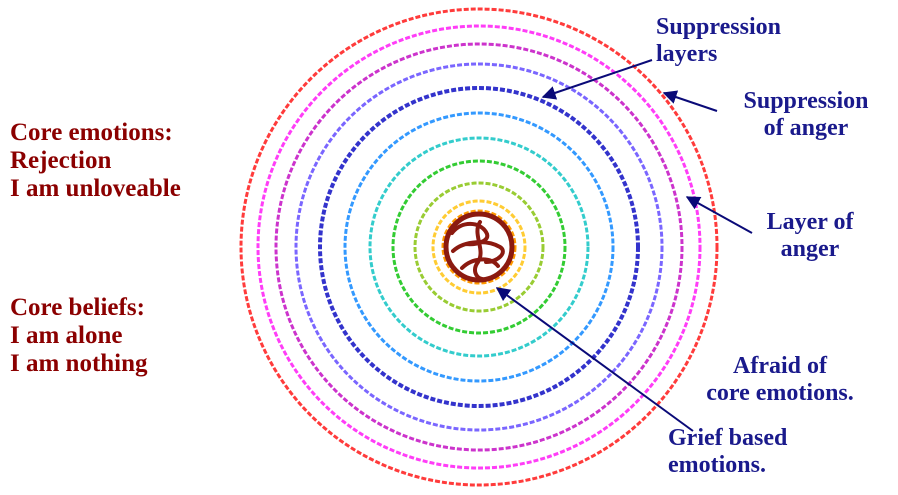 The width and height of the screenshot is (898, 495). I want to click on core-symbol, so click(479, 247).